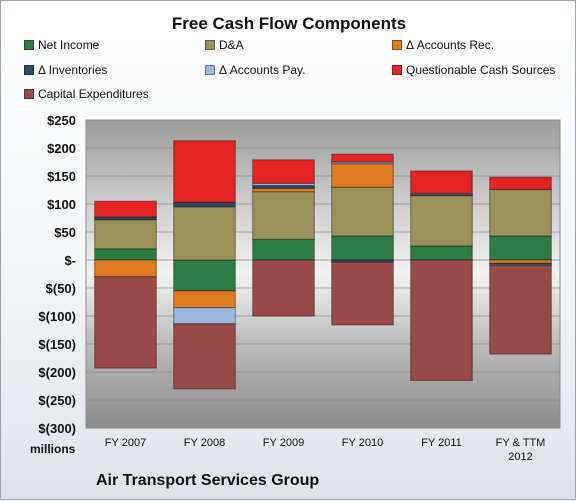 Image resolution: width=578 pixels, height=502 pixels. Describe the element at coordinates (61, 176) in the screenshot. I see `y-tick-label: $150` at that location.